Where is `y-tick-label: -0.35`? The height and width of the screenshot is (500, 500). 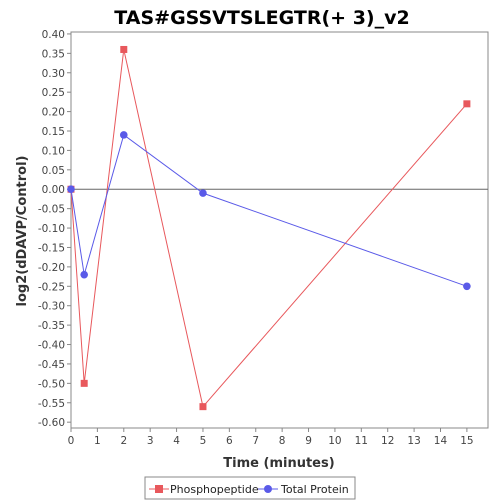
y-tick-label: -0.35 is located at coordinates (51, 326).